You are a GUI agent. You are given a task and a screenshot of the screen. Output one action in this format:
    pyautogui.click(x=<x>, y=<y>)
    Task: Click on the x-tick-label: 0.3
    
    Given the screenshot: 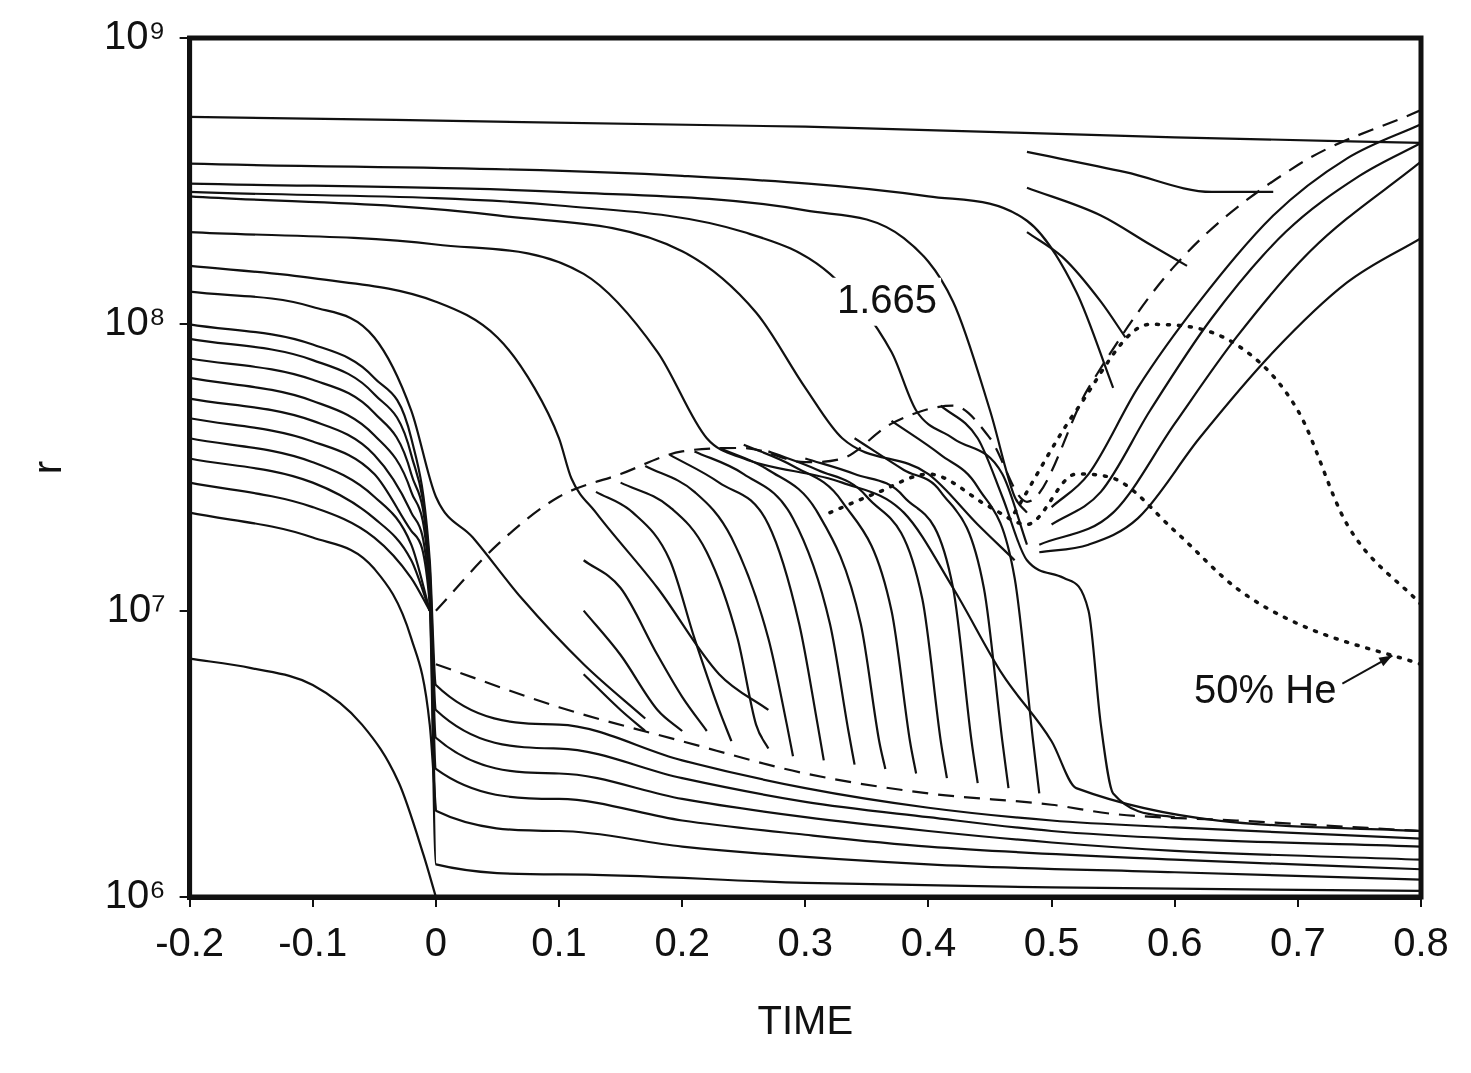 What is the action you would take?
    pyautogui.click(x=805, y=942)
    